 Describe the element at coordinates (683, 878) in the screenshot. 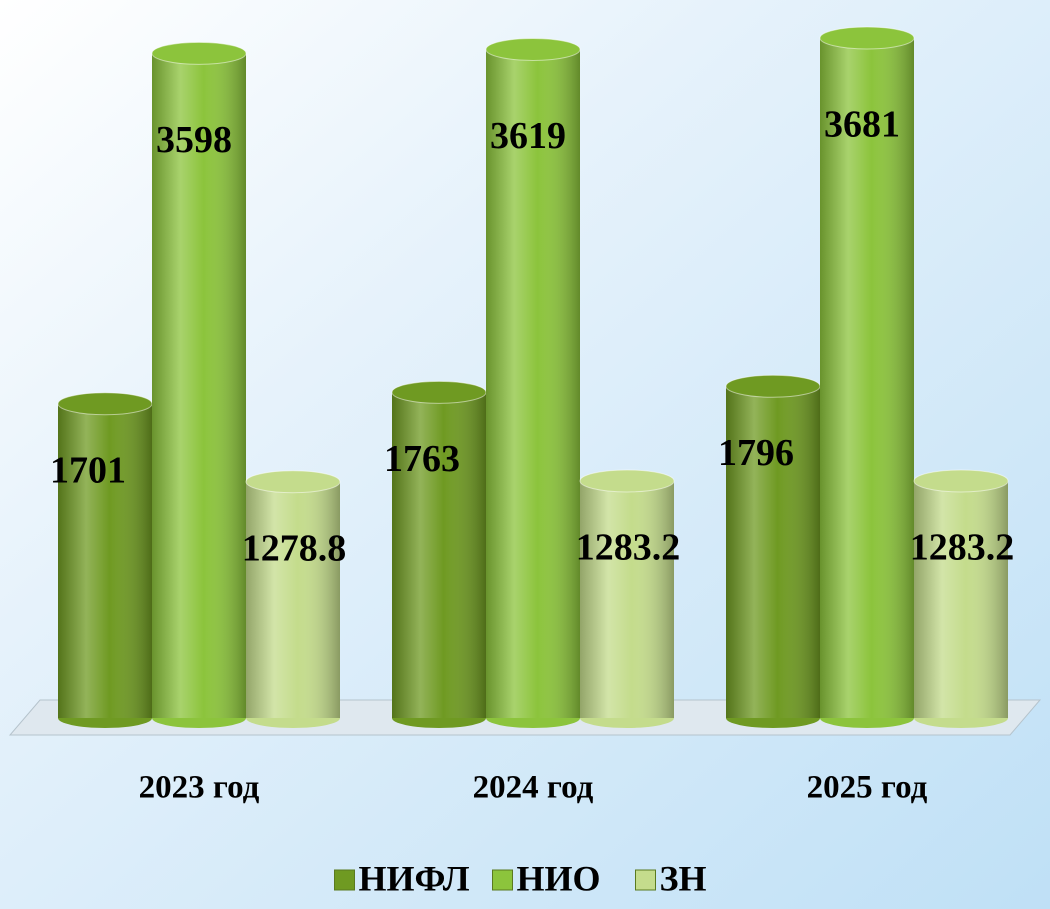

I see `legend-label: ЗН` at that location.